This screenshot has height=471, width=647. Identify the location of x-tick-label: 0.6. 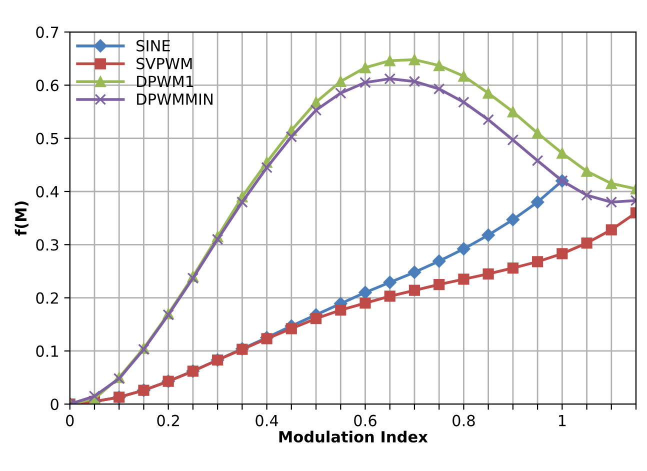
(365, 420).